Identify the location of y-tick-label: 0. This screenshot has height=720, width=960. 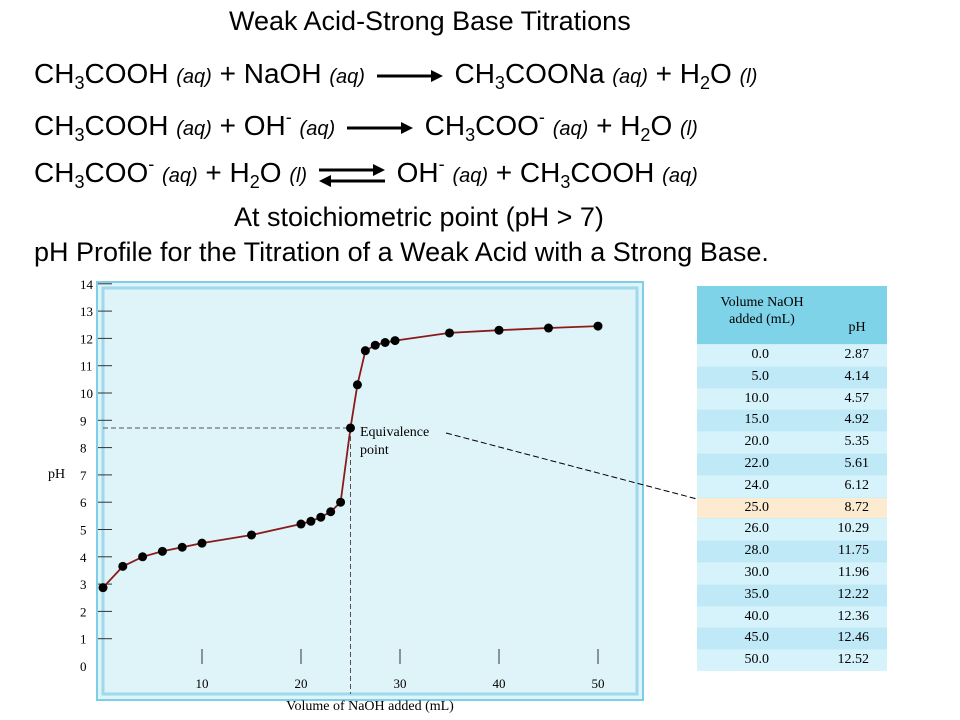
(83, 666).